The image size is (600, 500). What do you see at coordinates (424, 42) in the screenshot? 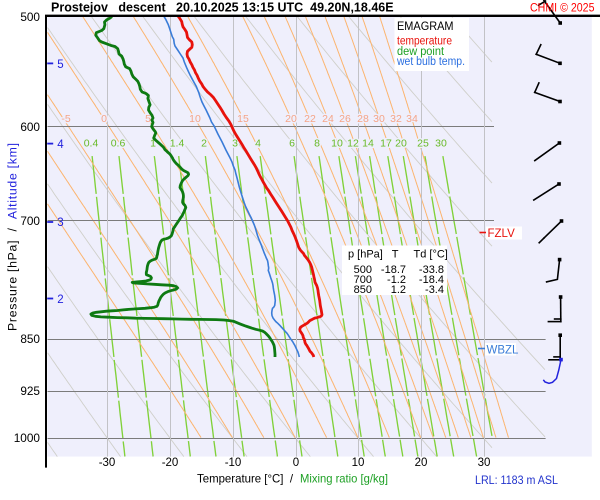
I see `svg-text: temperature` at bounding box center [424, 42].